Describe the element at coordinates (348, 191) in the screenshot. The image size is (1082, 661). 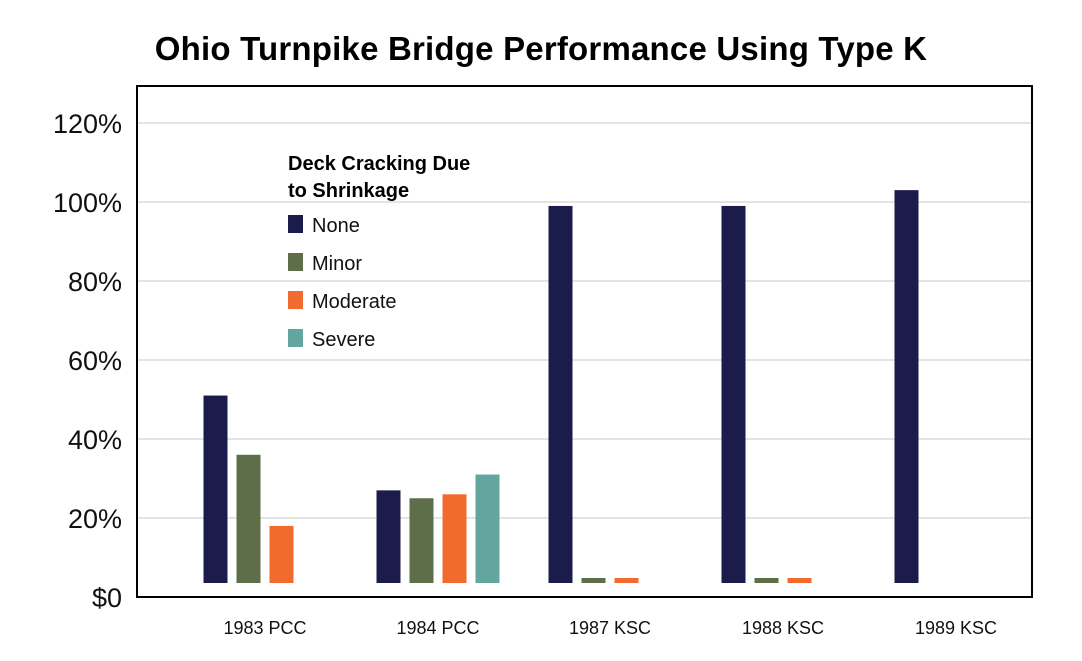
I see `legend-title: to Shrinkage` at that location.